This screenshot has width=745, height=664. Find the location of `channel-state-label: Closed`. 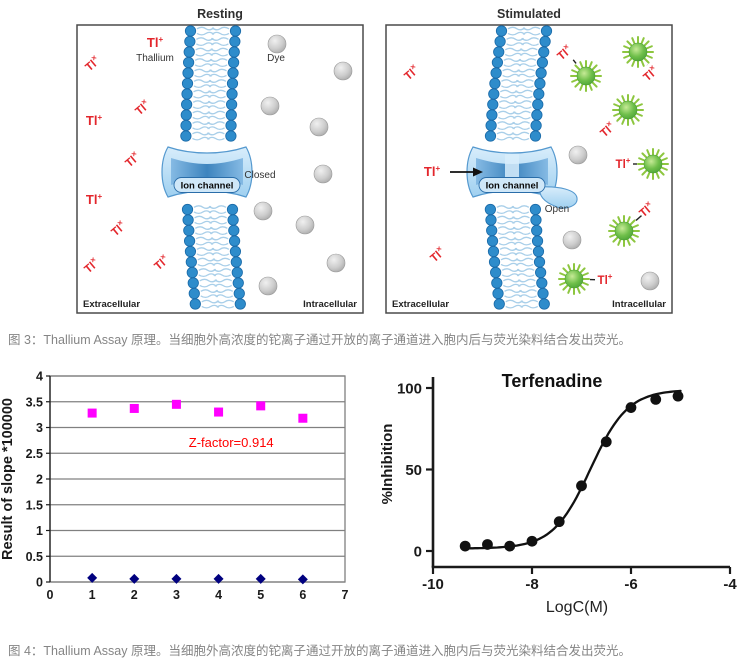

channel-state-label: Closed is located at coordinates (259, 175).